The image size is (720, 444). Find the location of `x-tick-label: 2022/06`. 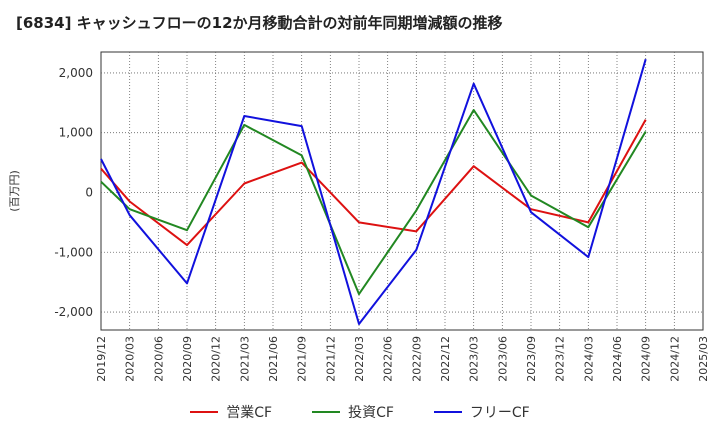

x-tick-label: 2022/06 is located at coordinates (388, 359).